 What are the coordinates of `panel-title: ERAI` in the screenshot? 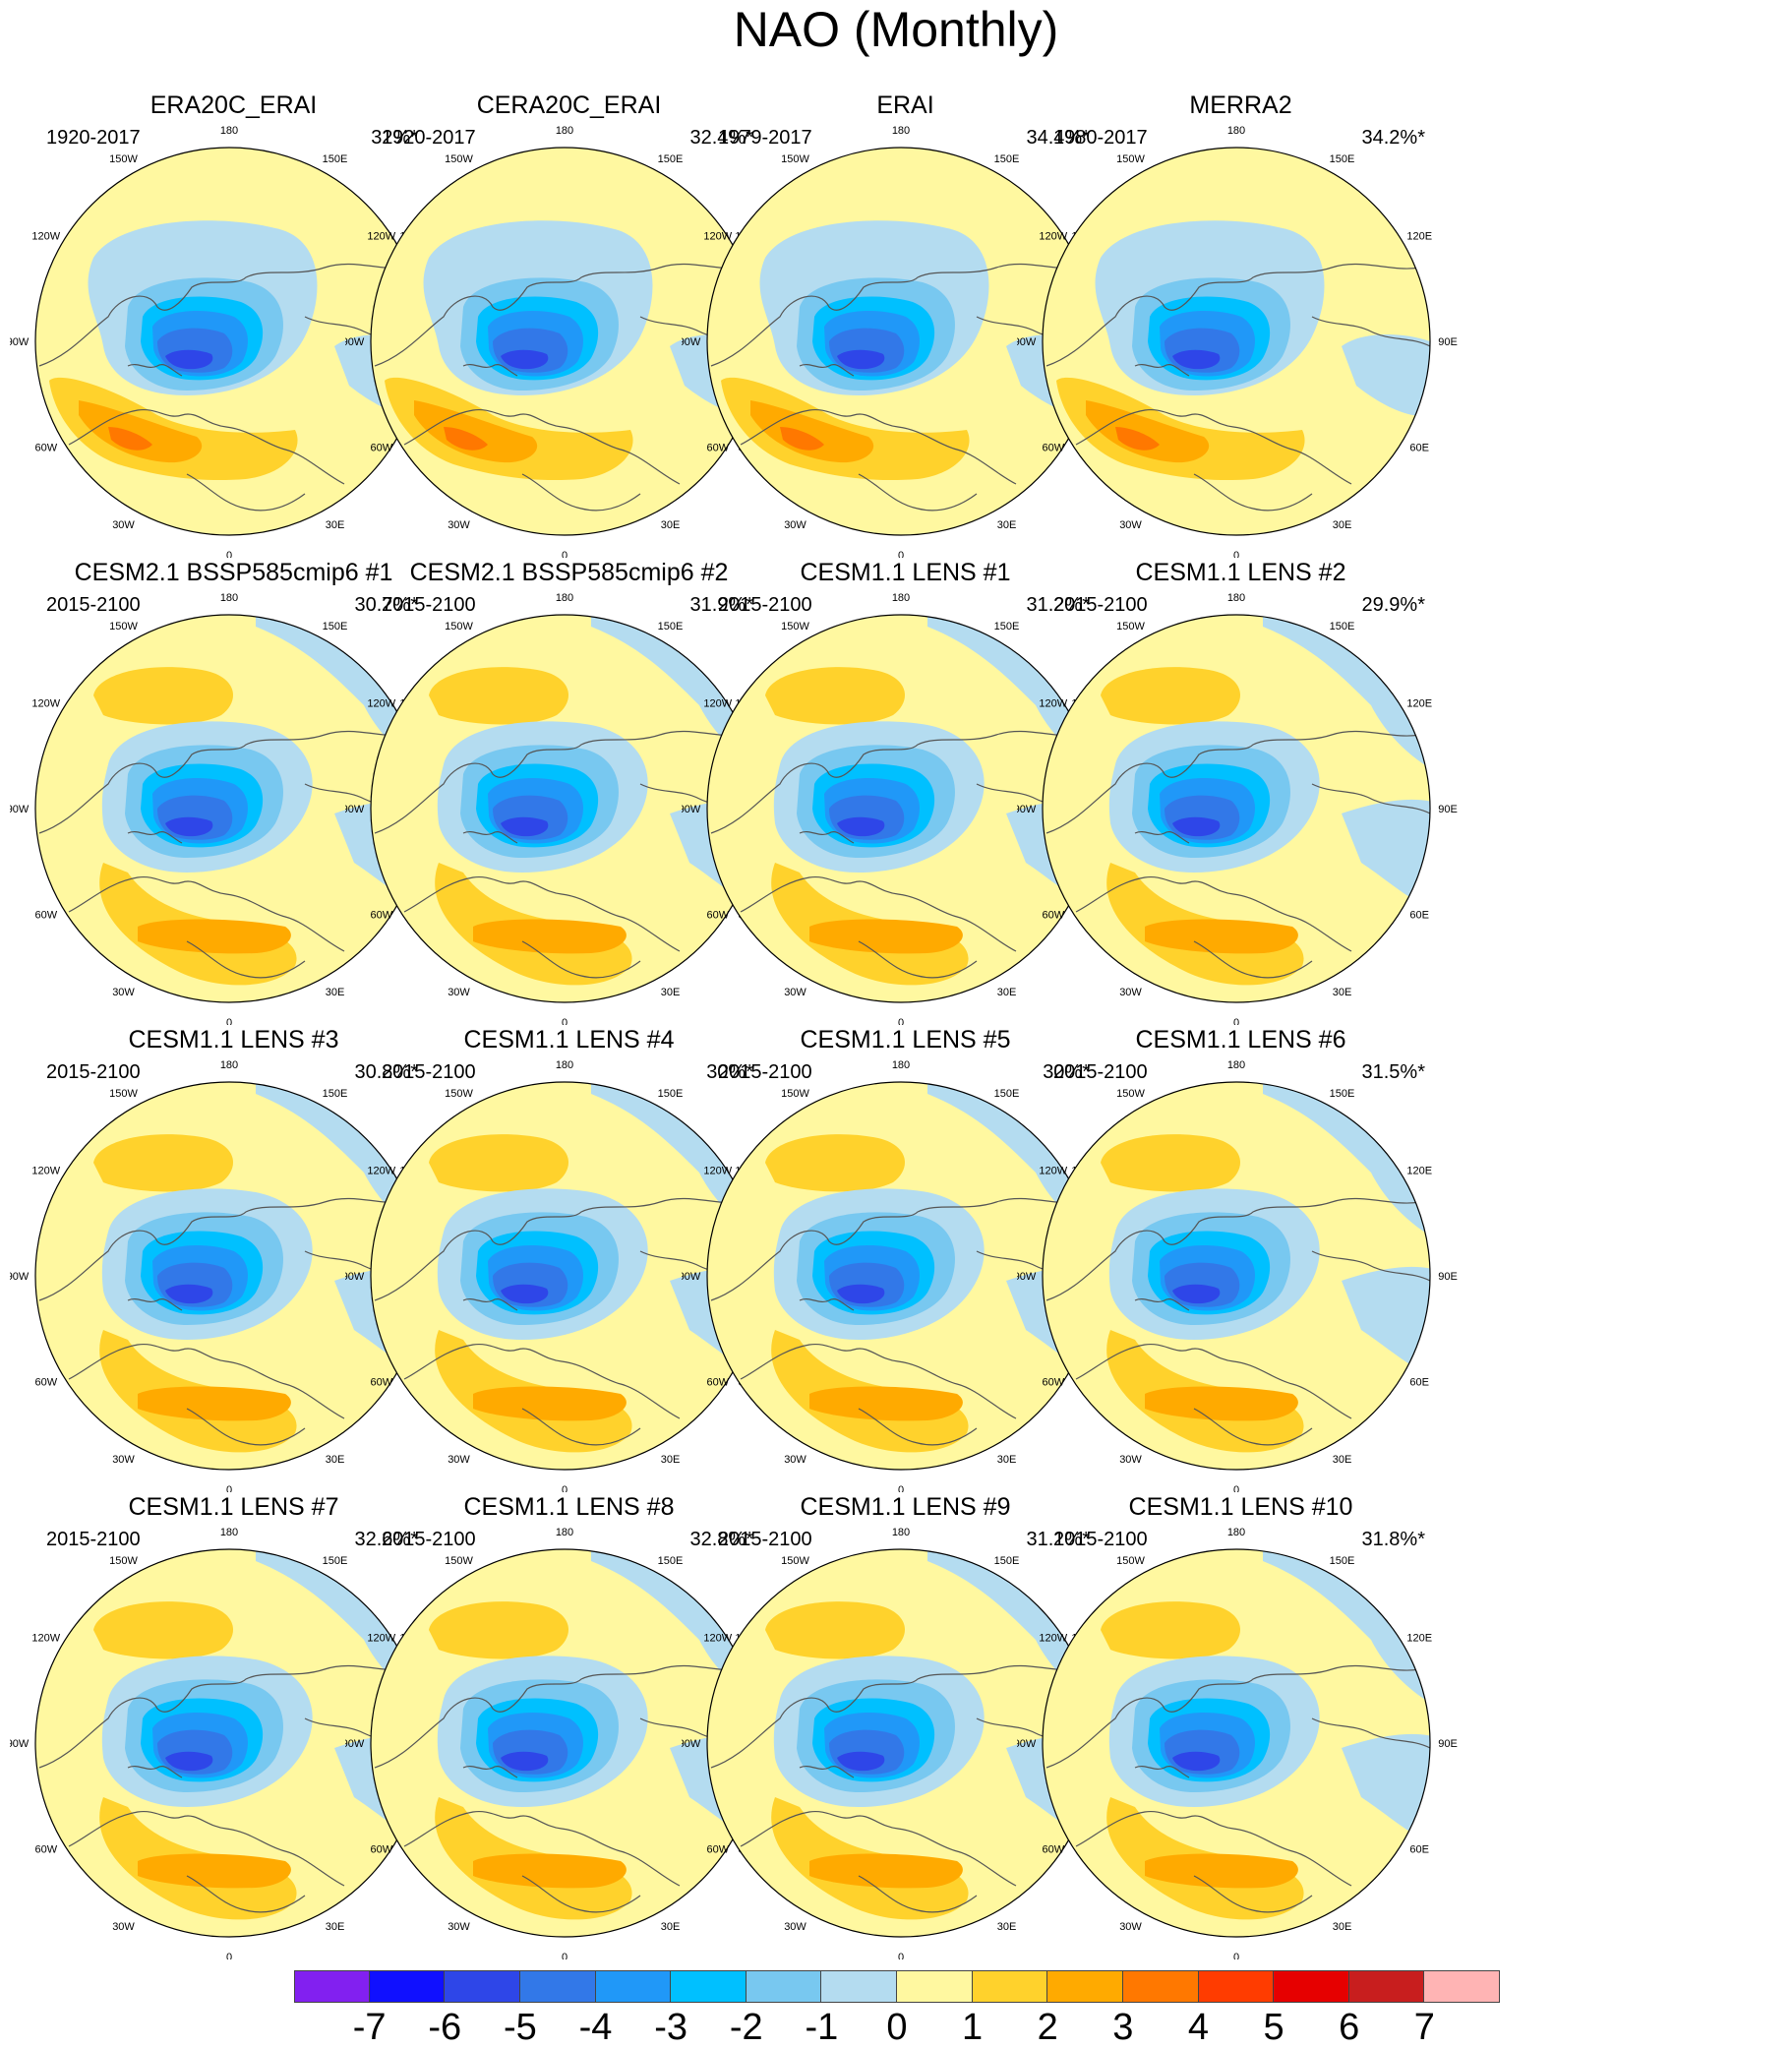 It's located at (905, 105).